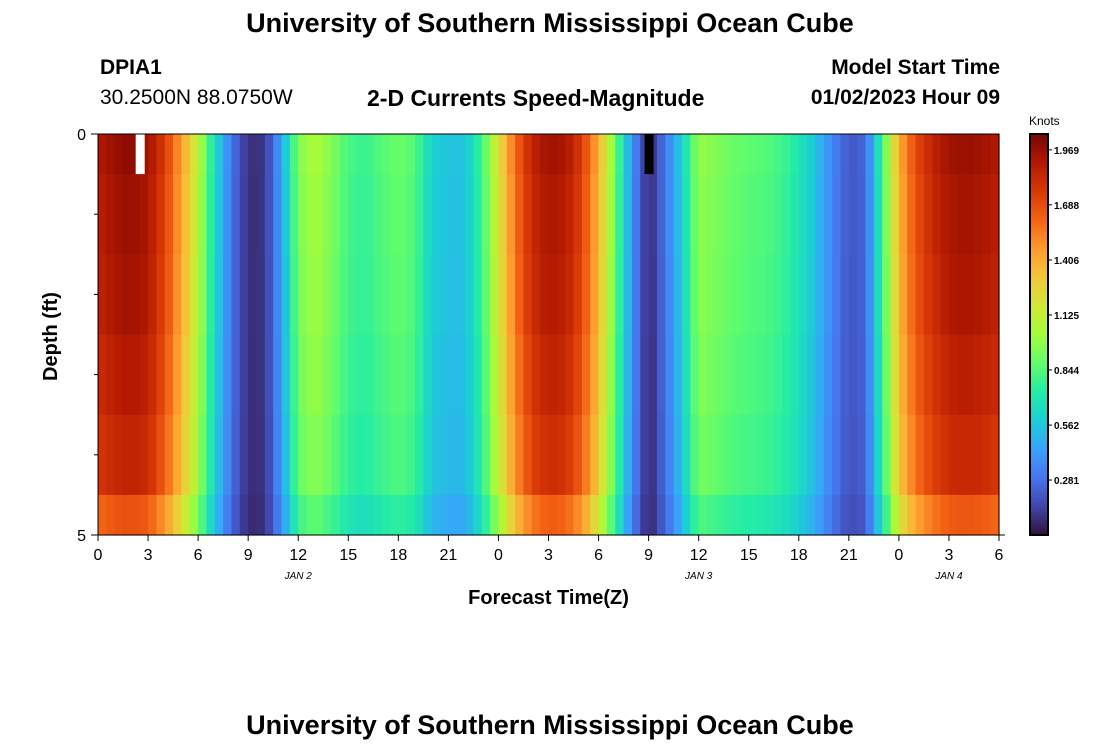  I want to click on heatmap-marker, so click(140, 154).